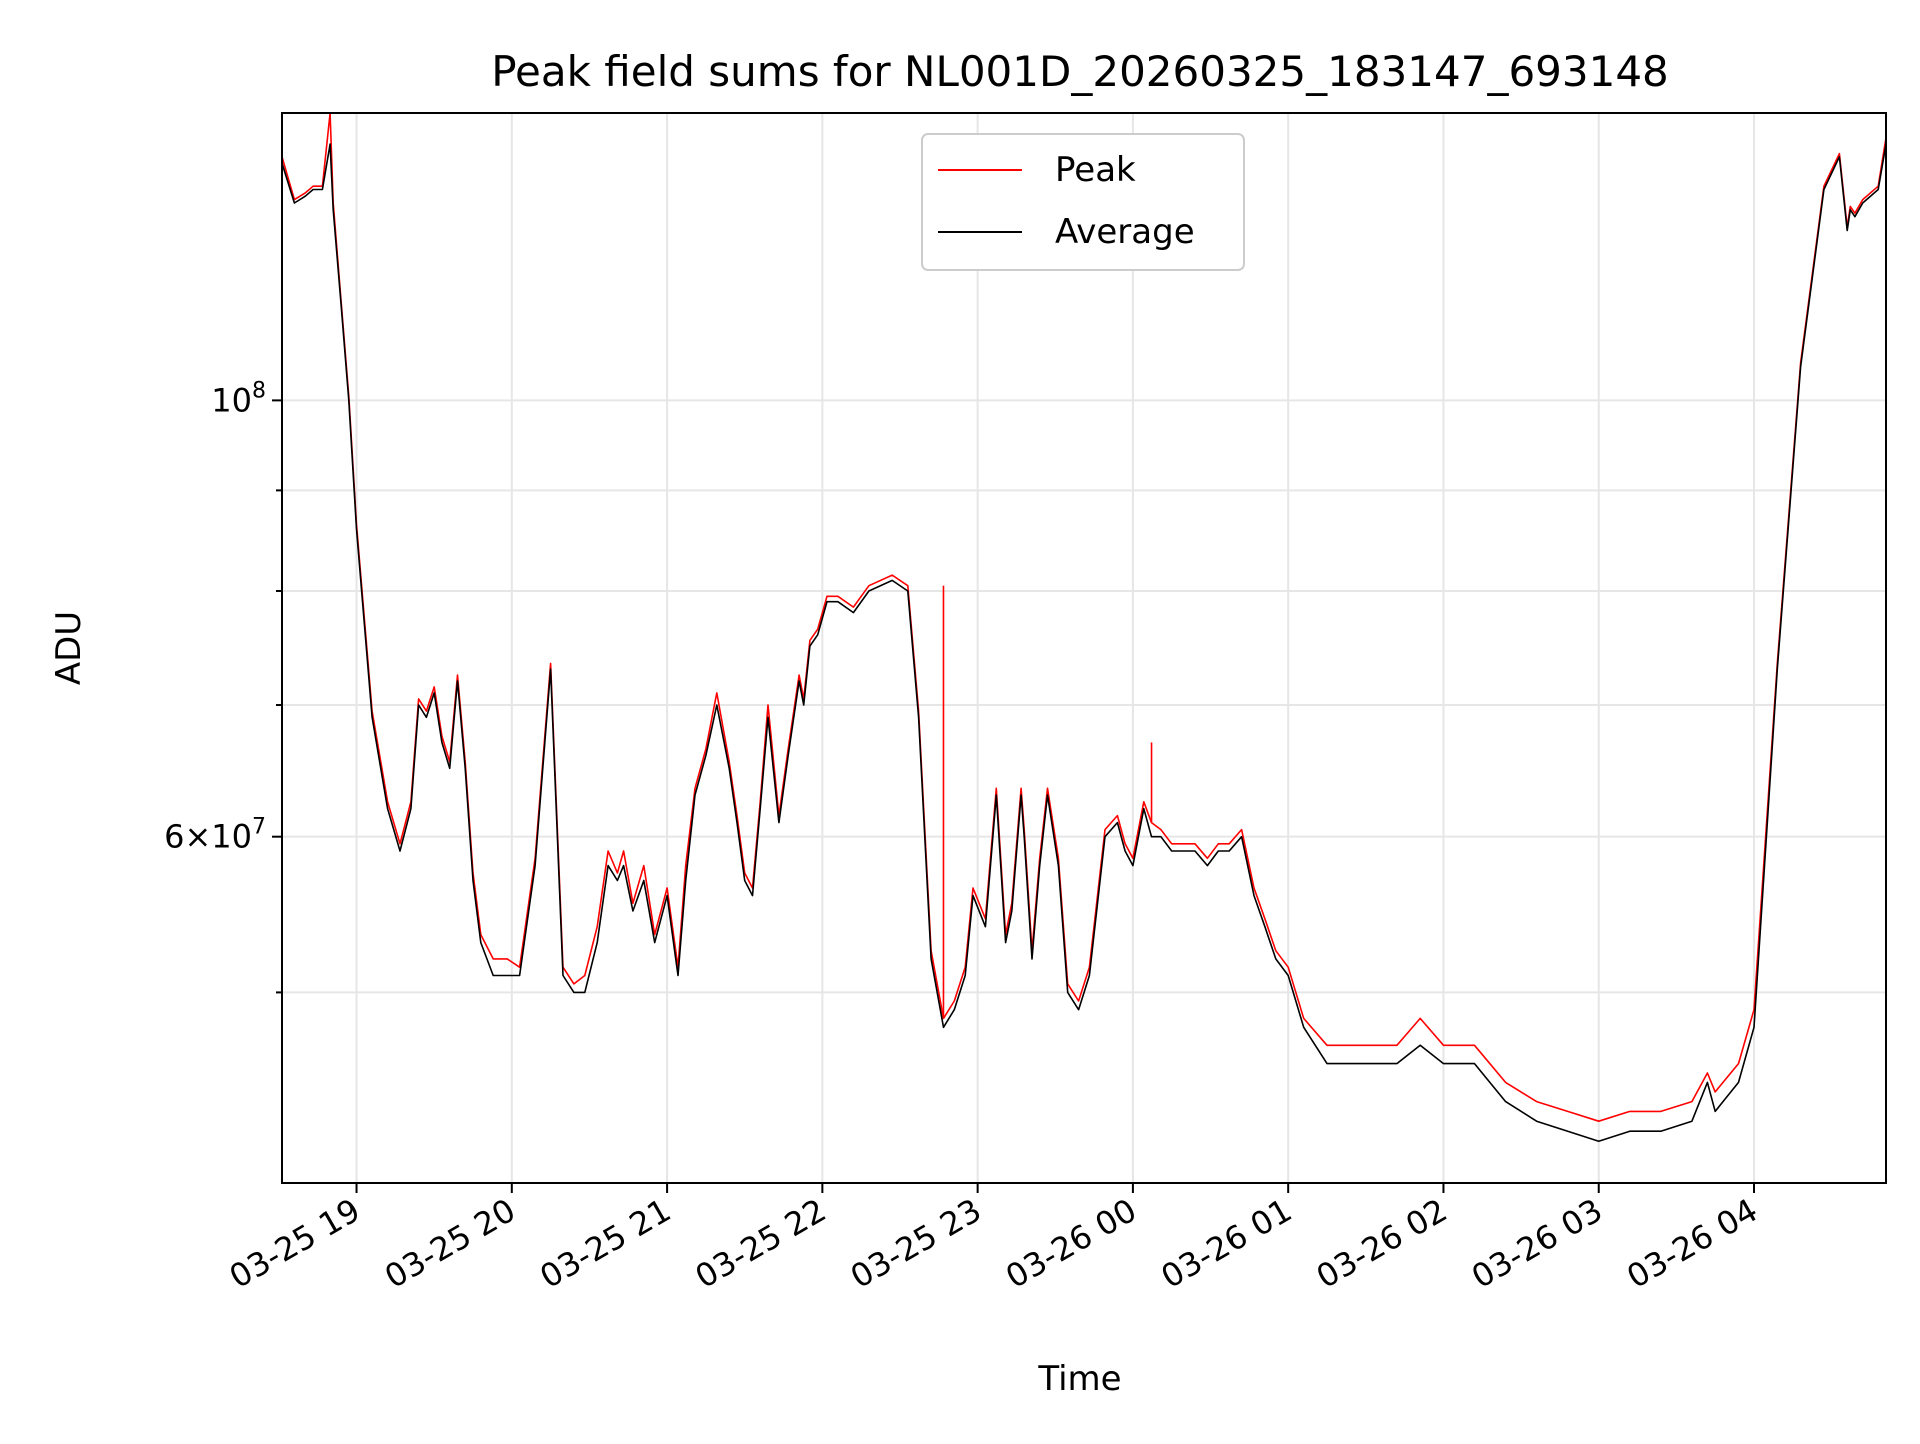  Describe the element at coordinates (69, 648) in the screenshot. I see `y-axis-label: ADU` at that location.